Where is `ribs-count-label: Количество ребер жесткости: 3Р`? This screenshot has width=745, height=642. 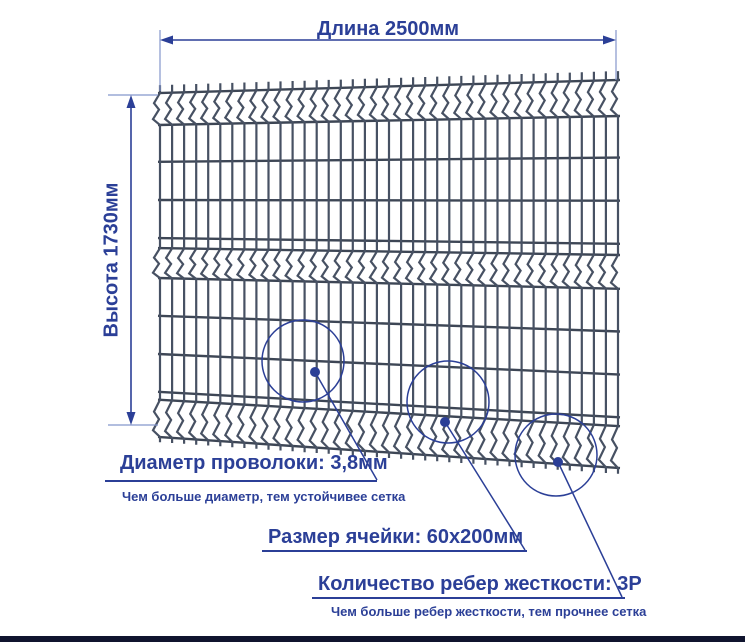 ribs-count-label: Количество ребер жесткости: 3Р is located at coordinates (480, 584).